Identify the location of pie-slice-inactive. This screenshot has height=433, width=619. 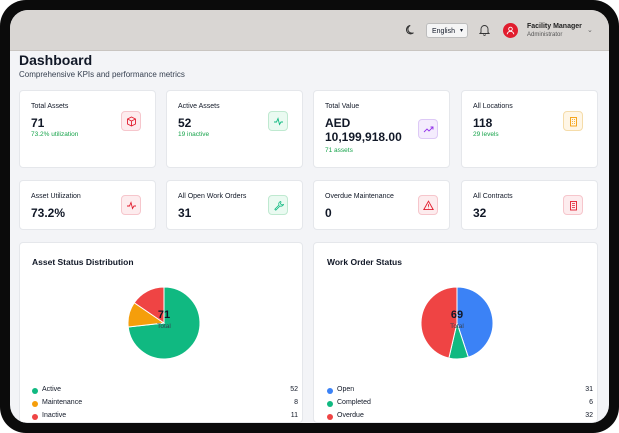
(149, 305).